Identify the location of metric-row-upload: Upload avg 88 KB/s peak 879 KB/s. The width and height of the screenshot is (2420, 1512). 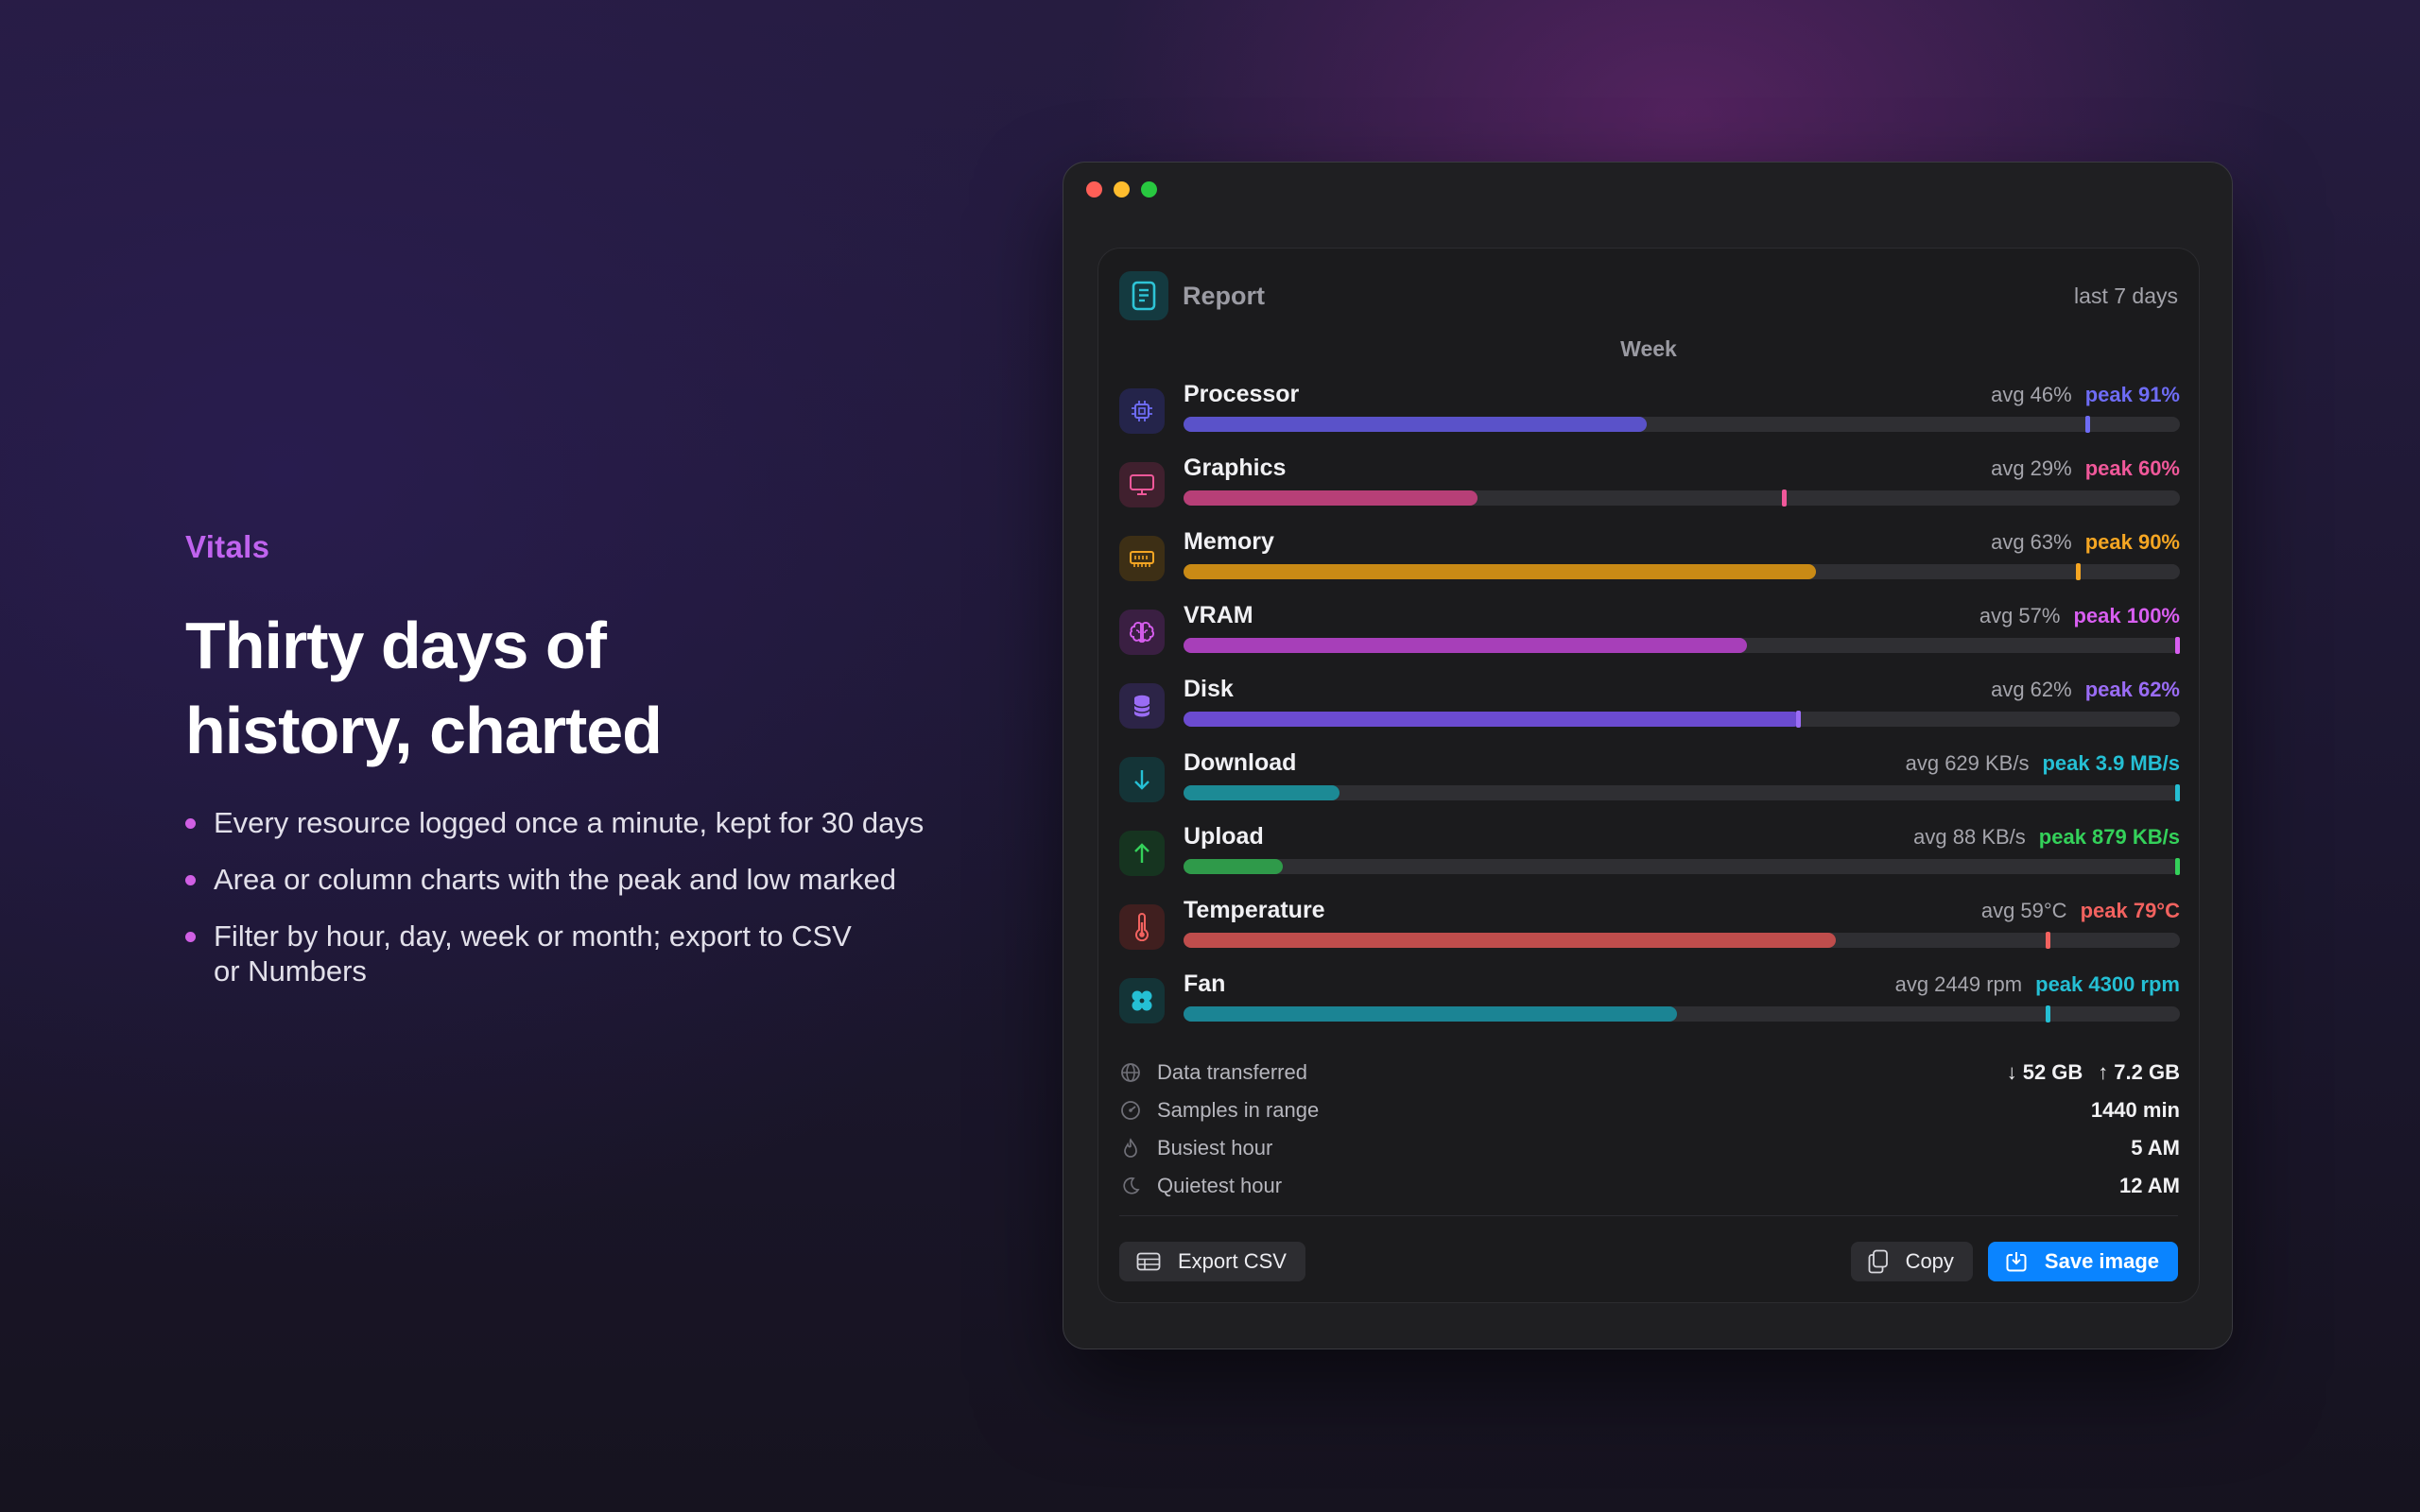
(1649, 860).